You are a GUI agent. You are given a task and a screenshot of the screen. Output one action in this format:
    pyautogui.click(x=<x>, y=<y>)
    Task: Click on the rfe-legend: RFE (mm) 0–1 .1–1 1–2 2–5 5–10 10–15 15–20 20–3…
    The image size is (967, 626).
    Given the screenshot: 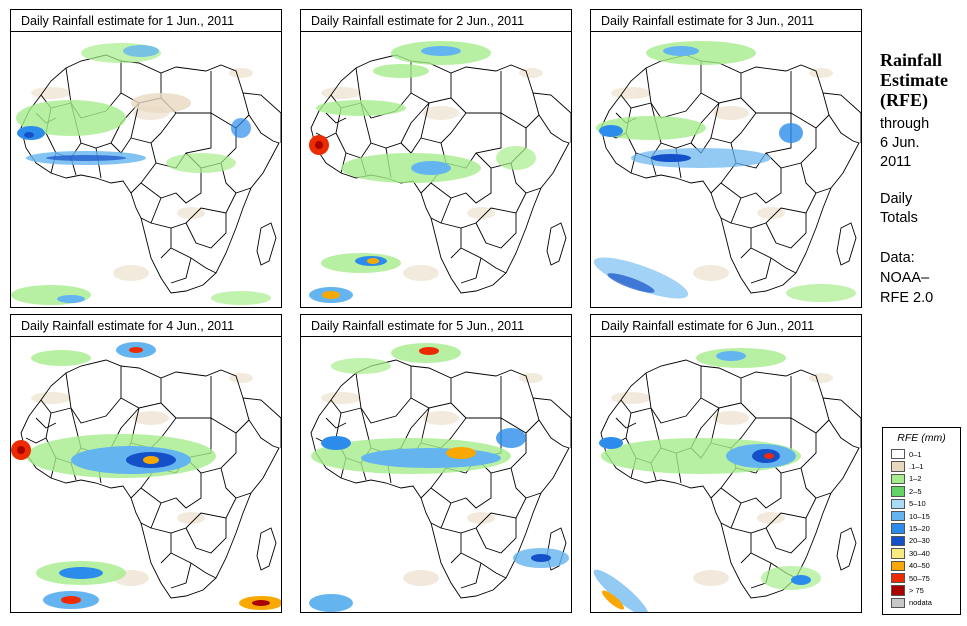 What is the action you would take?
    pyautogui.click(x=921, y=521)
    